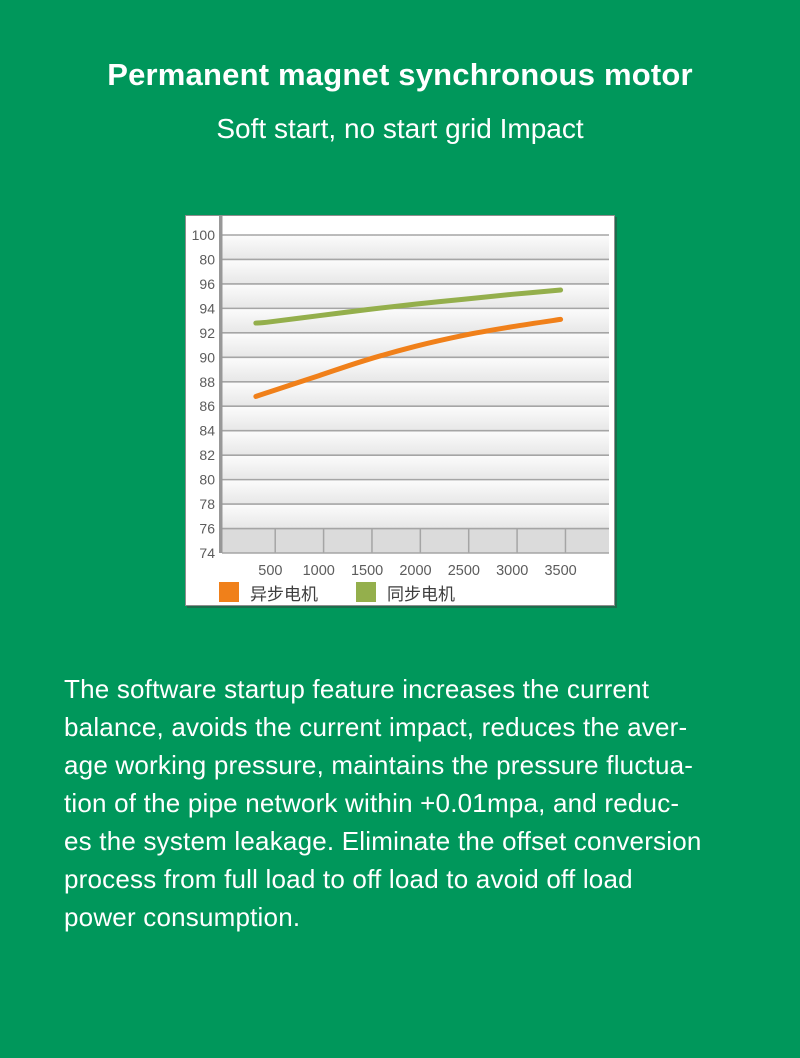  I want to click on legend-label-async-motor: 异步电机, so click(284, 594).